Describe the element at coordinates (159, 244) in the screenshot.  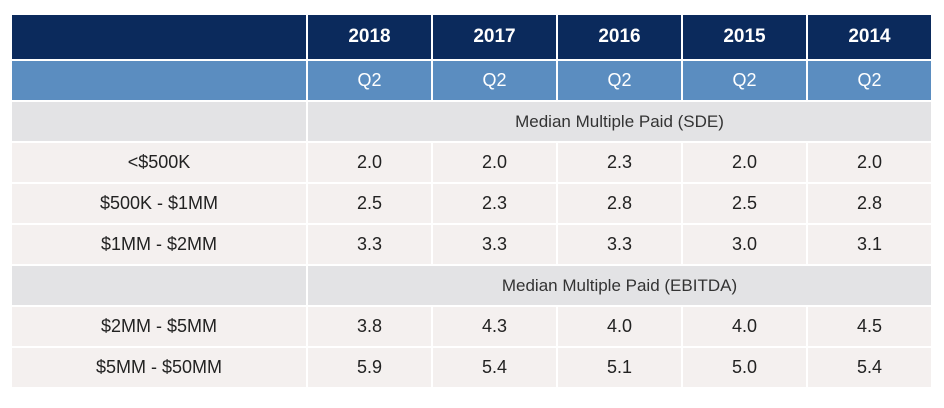
I see `row-label: $1MM - $2MM` at that location.